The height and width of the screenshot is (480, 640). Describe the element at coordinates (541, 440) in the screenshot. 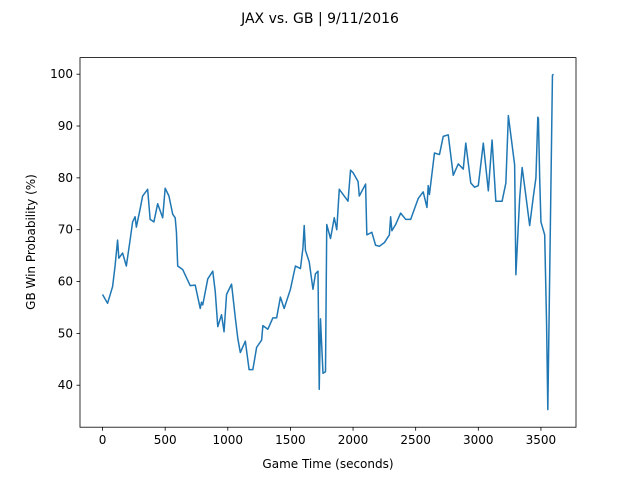

I see `x-tick-label: 3500` at that location.